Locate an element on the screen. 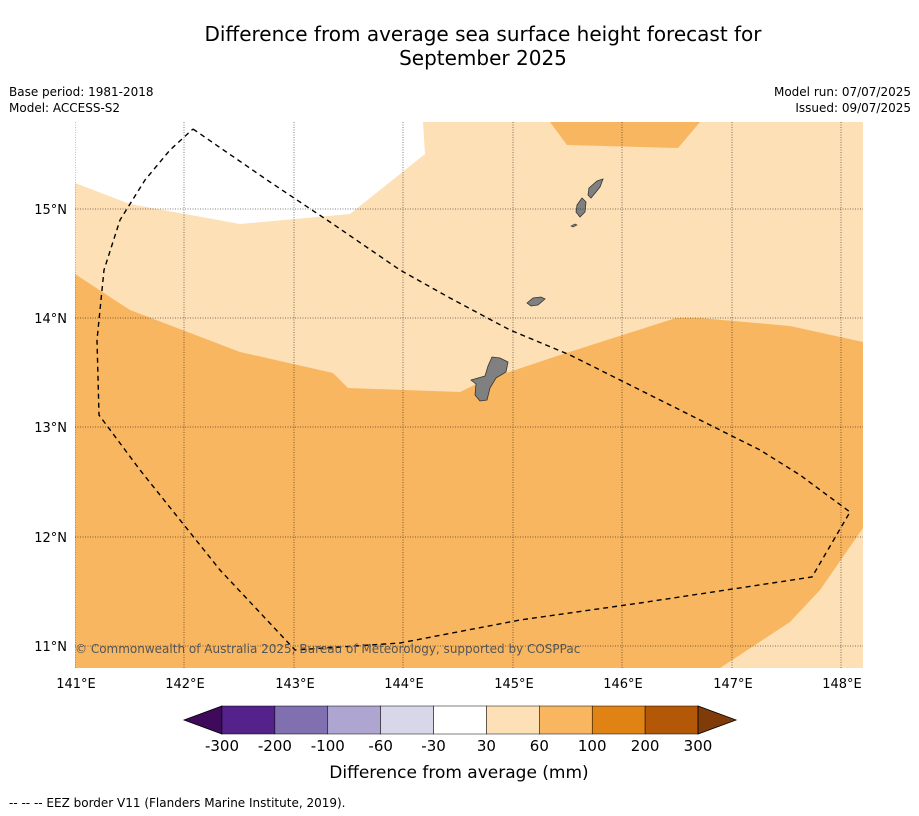 The height and width of the screenshot is (816, 919). colorbar-tick-label: 200 is located at coordinates (645, 746).